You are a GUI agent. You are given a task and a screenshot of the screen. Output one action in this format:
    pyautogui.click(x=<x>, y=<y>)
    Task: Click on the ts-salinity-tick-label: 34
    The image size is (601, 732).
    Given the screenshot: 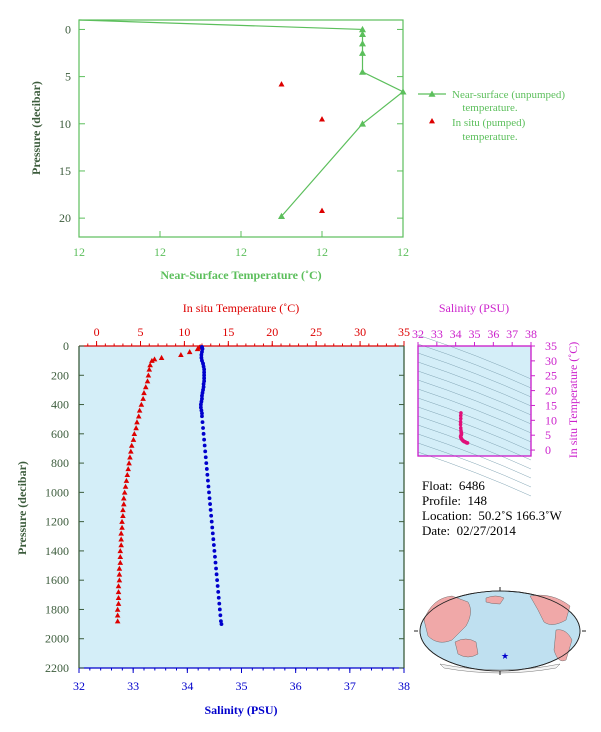 What is the action you would take?
    pyautogui.click(x=456, y=334)
    